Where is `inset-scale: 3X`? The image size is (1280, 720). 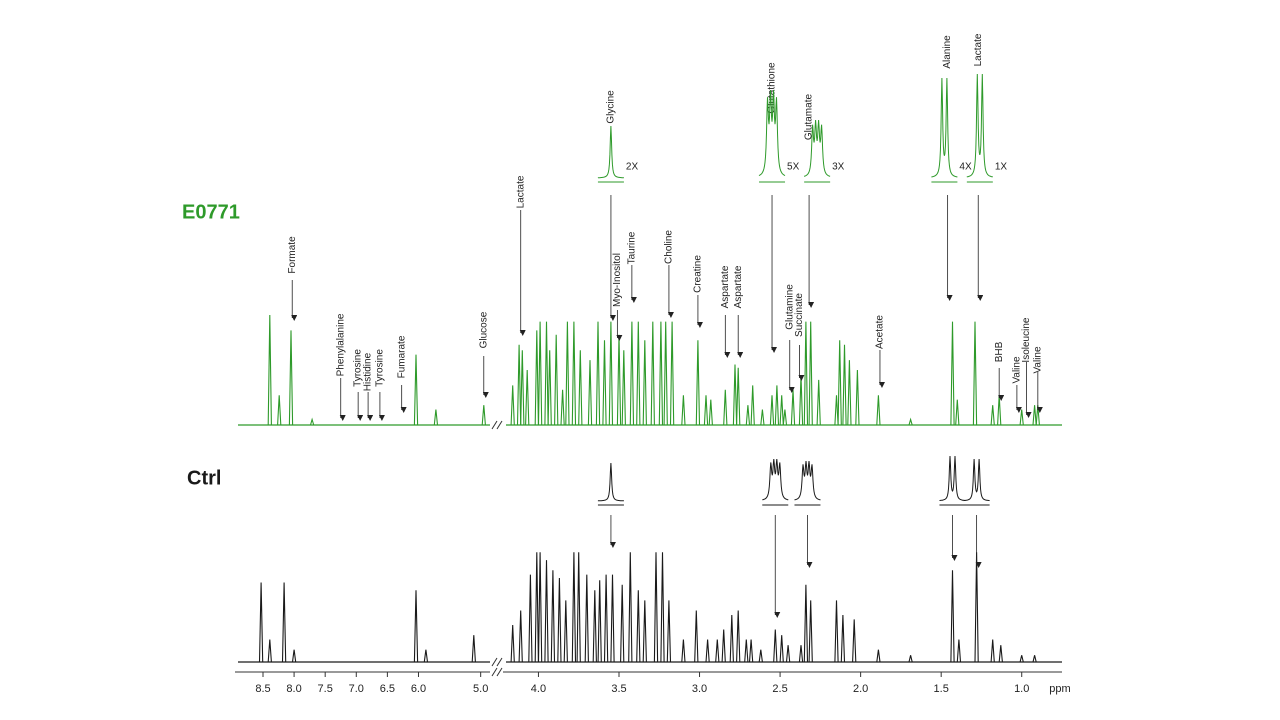
inset-scale: 3X is located at coordinates (838, 167).